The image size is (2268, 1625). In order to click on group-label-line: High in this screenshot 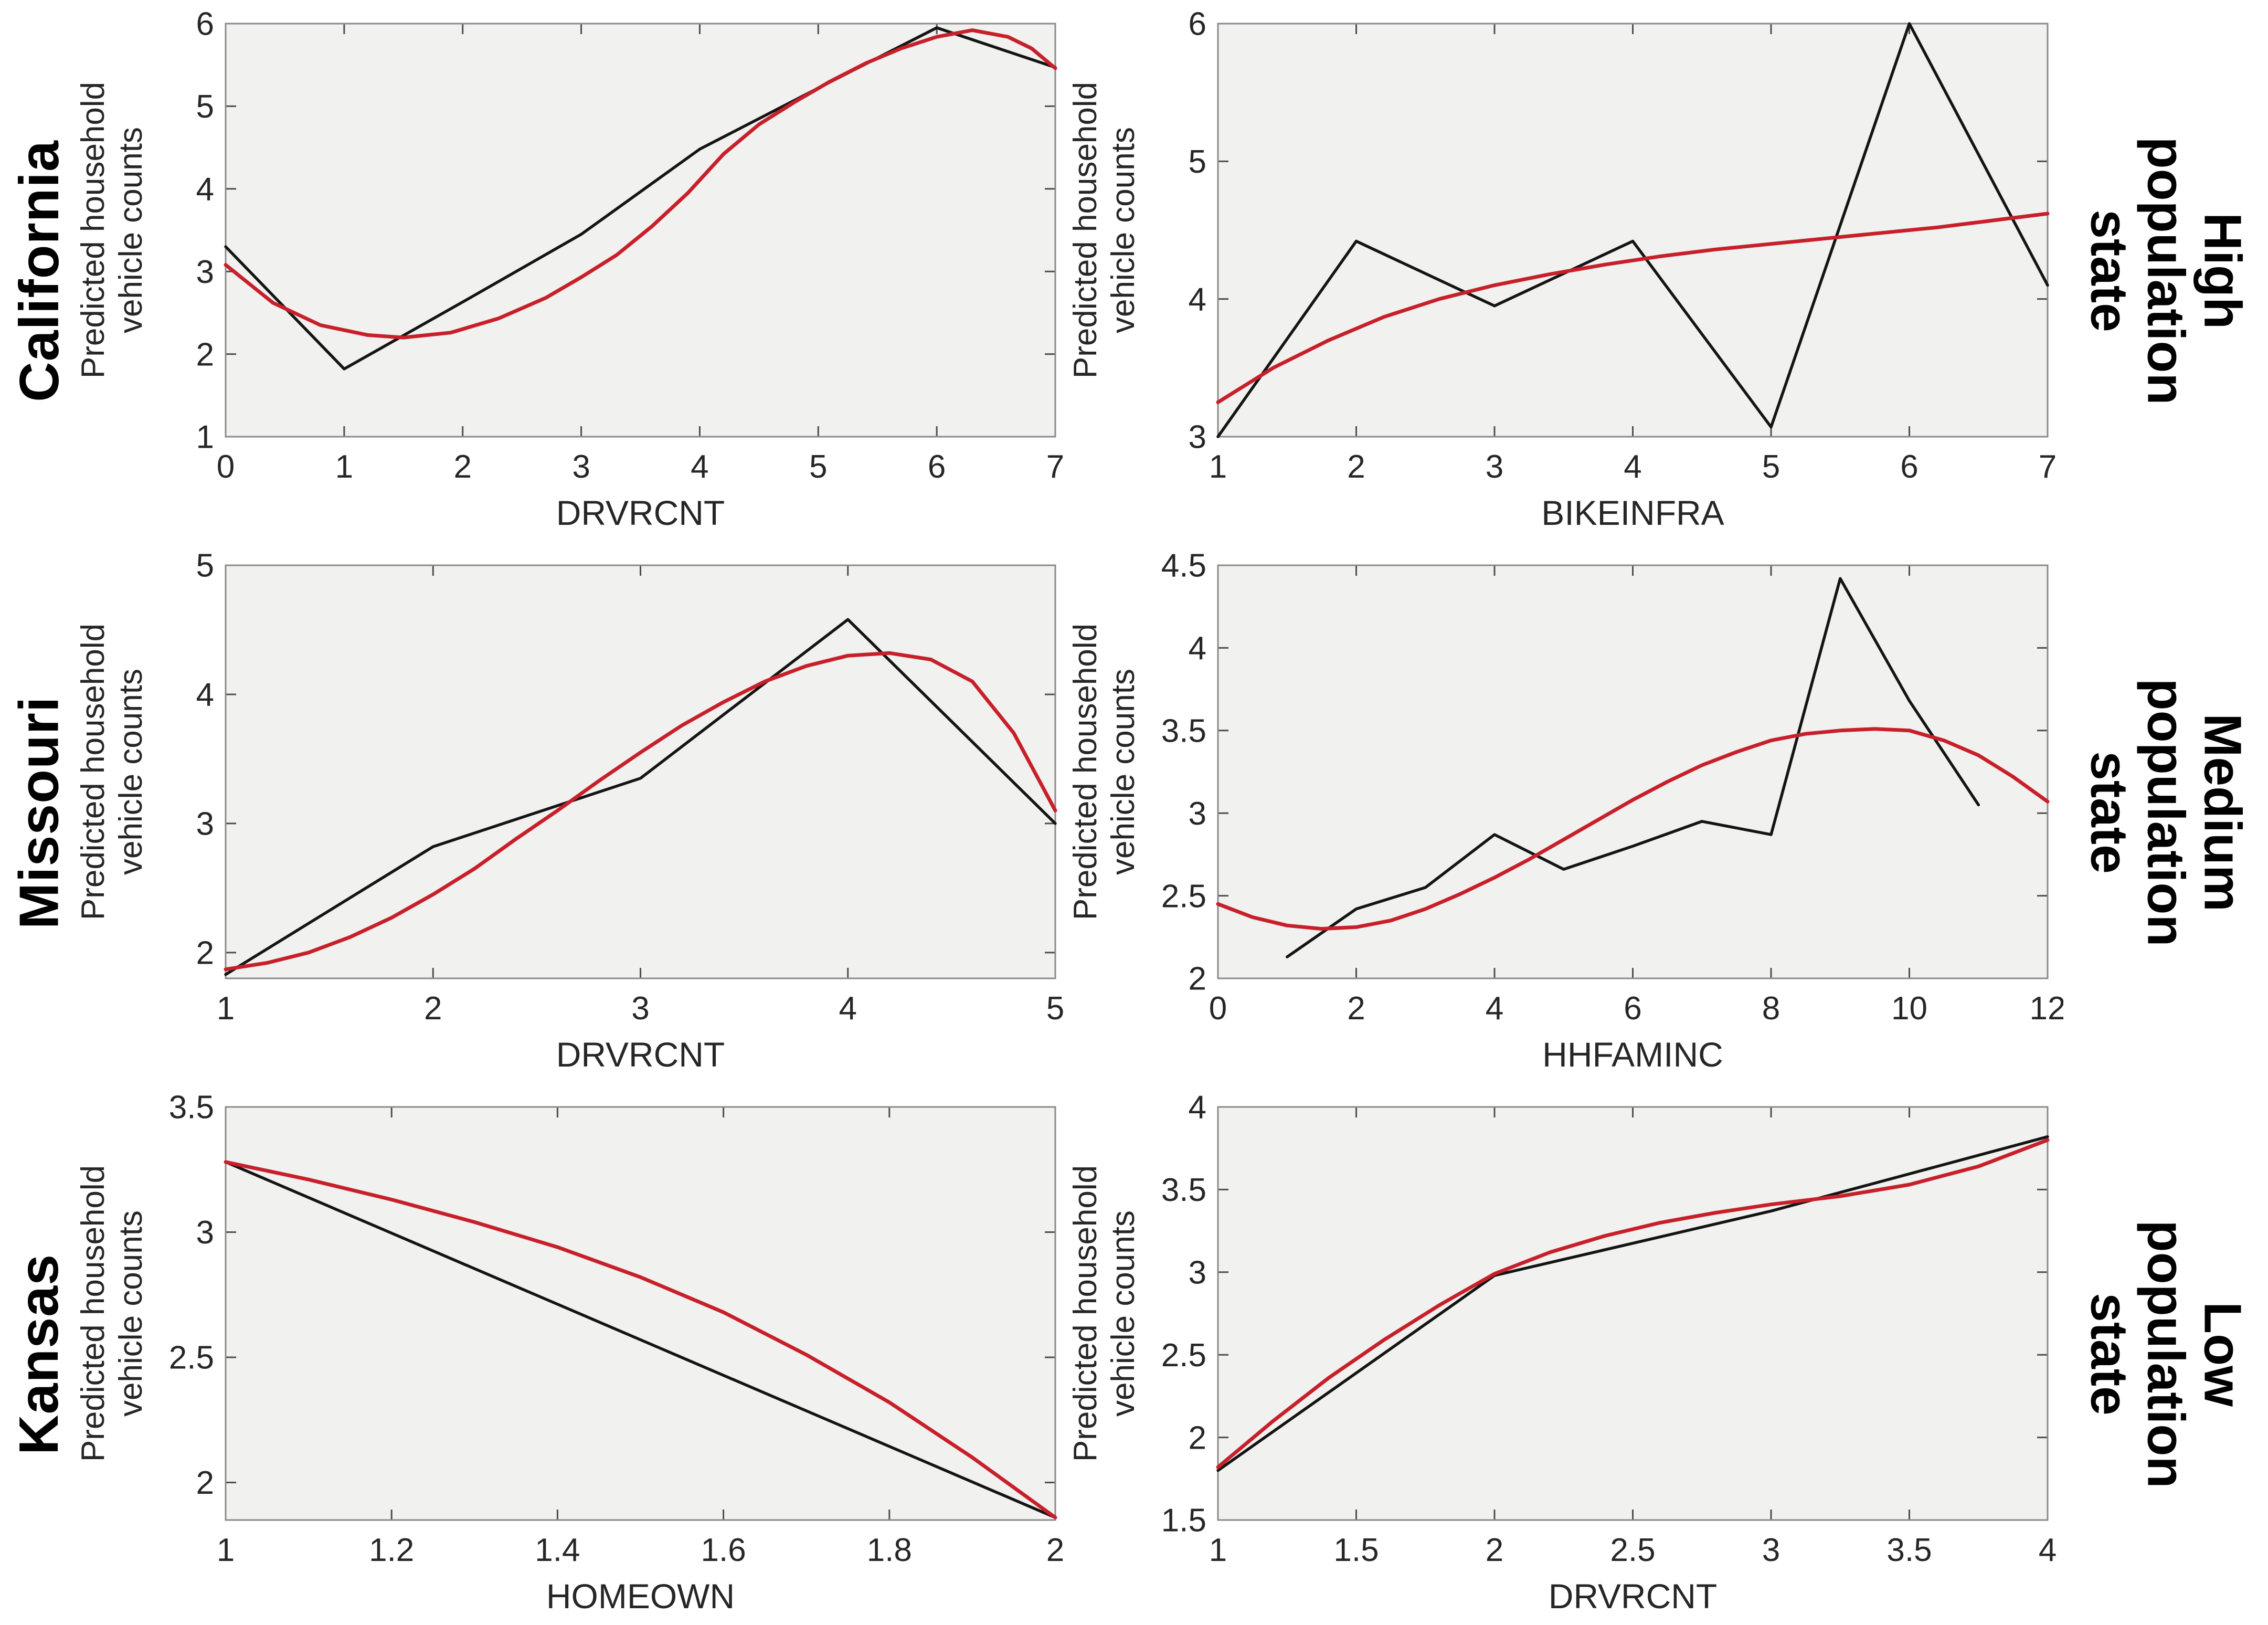, I will do `click(2222, 271)`.